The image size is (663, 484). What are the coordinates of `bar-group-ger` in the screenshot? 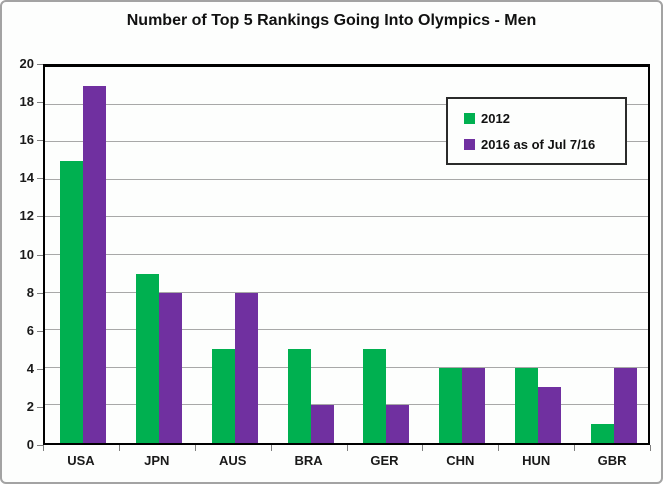 It's located at (387, 255).